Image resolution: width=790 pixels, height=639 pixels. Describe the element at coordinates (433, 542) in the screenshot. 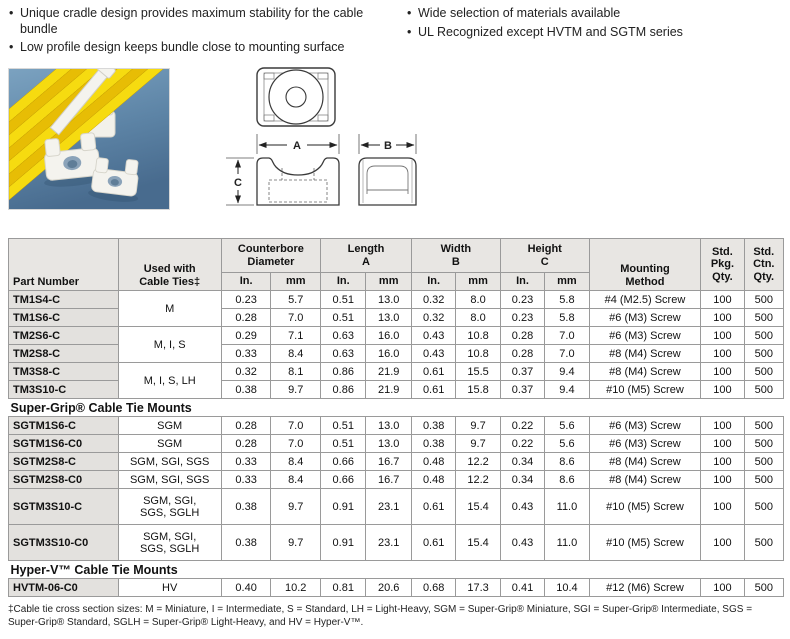

I see `dimension-cell: 0.61` at that location.